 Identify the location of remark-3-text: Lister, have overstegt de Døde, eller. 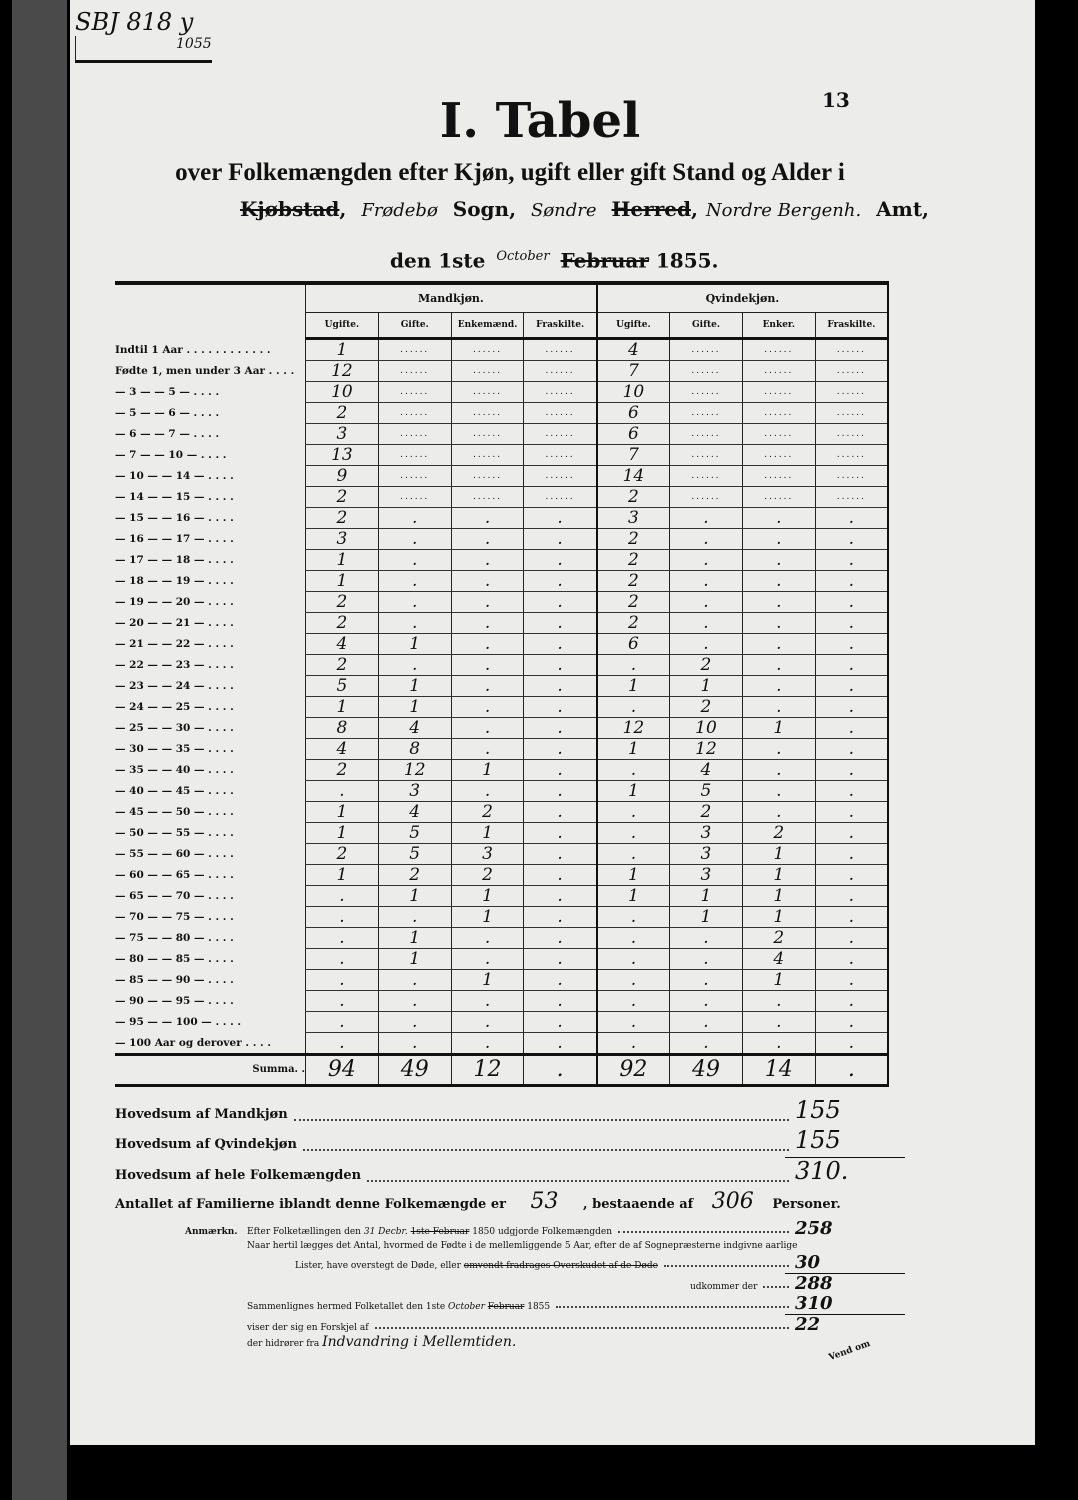
(378, 1266).